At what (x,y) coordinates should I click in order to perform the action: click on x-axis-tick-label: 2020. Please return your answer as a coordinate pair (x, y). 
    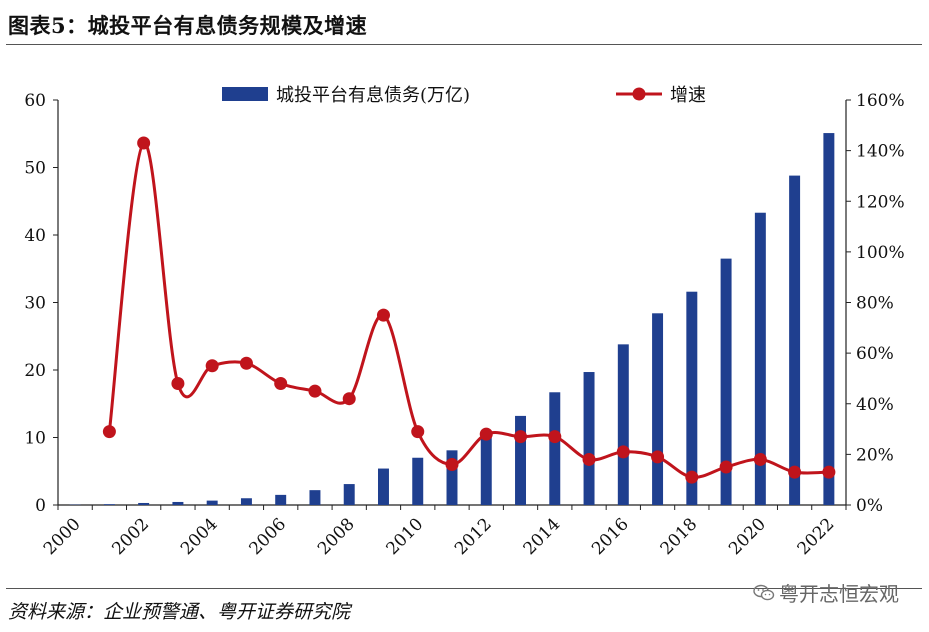
    Looking at the image, I should click on (747, 536).